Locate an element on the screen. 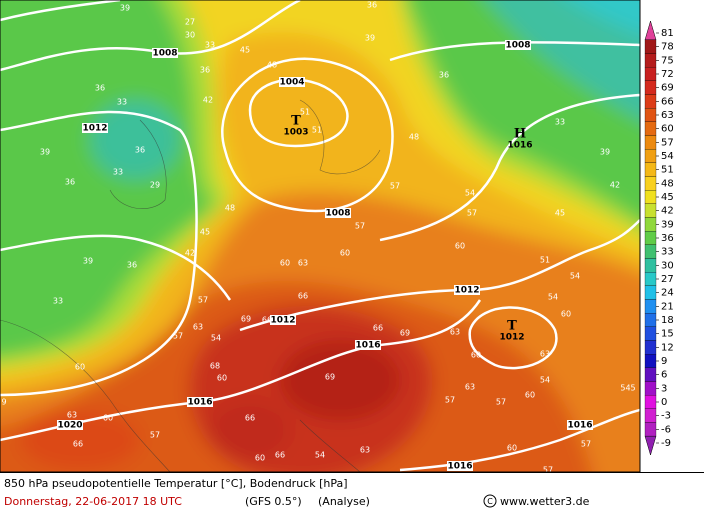  colorbar-label: 42 is located at coordinates (667, 211).